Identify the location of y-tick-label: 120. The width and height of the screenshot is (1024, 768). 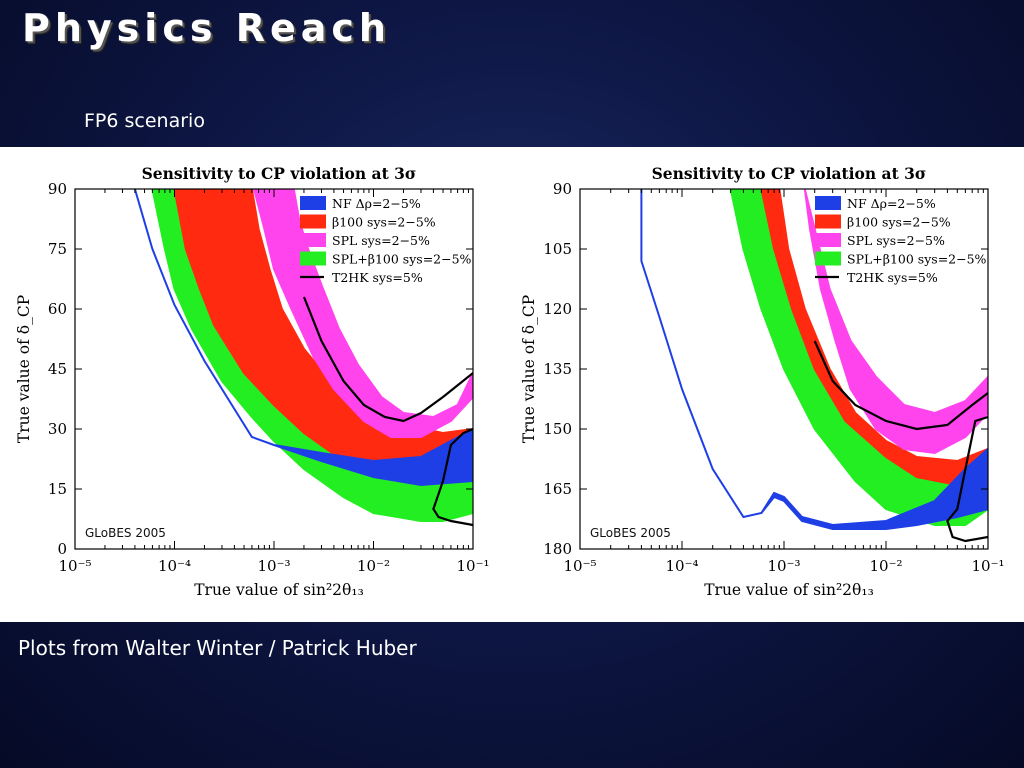
(557, 309).